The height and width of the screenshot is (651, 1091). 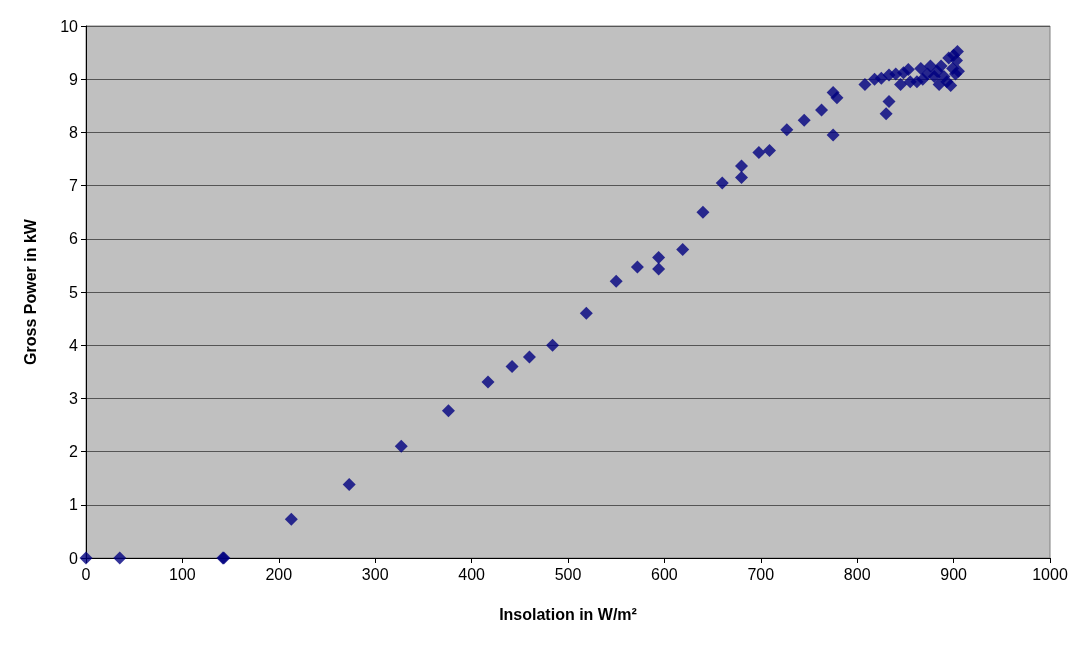 I want to click on x-tick-label: 1000, so click(x=1050, y=574).